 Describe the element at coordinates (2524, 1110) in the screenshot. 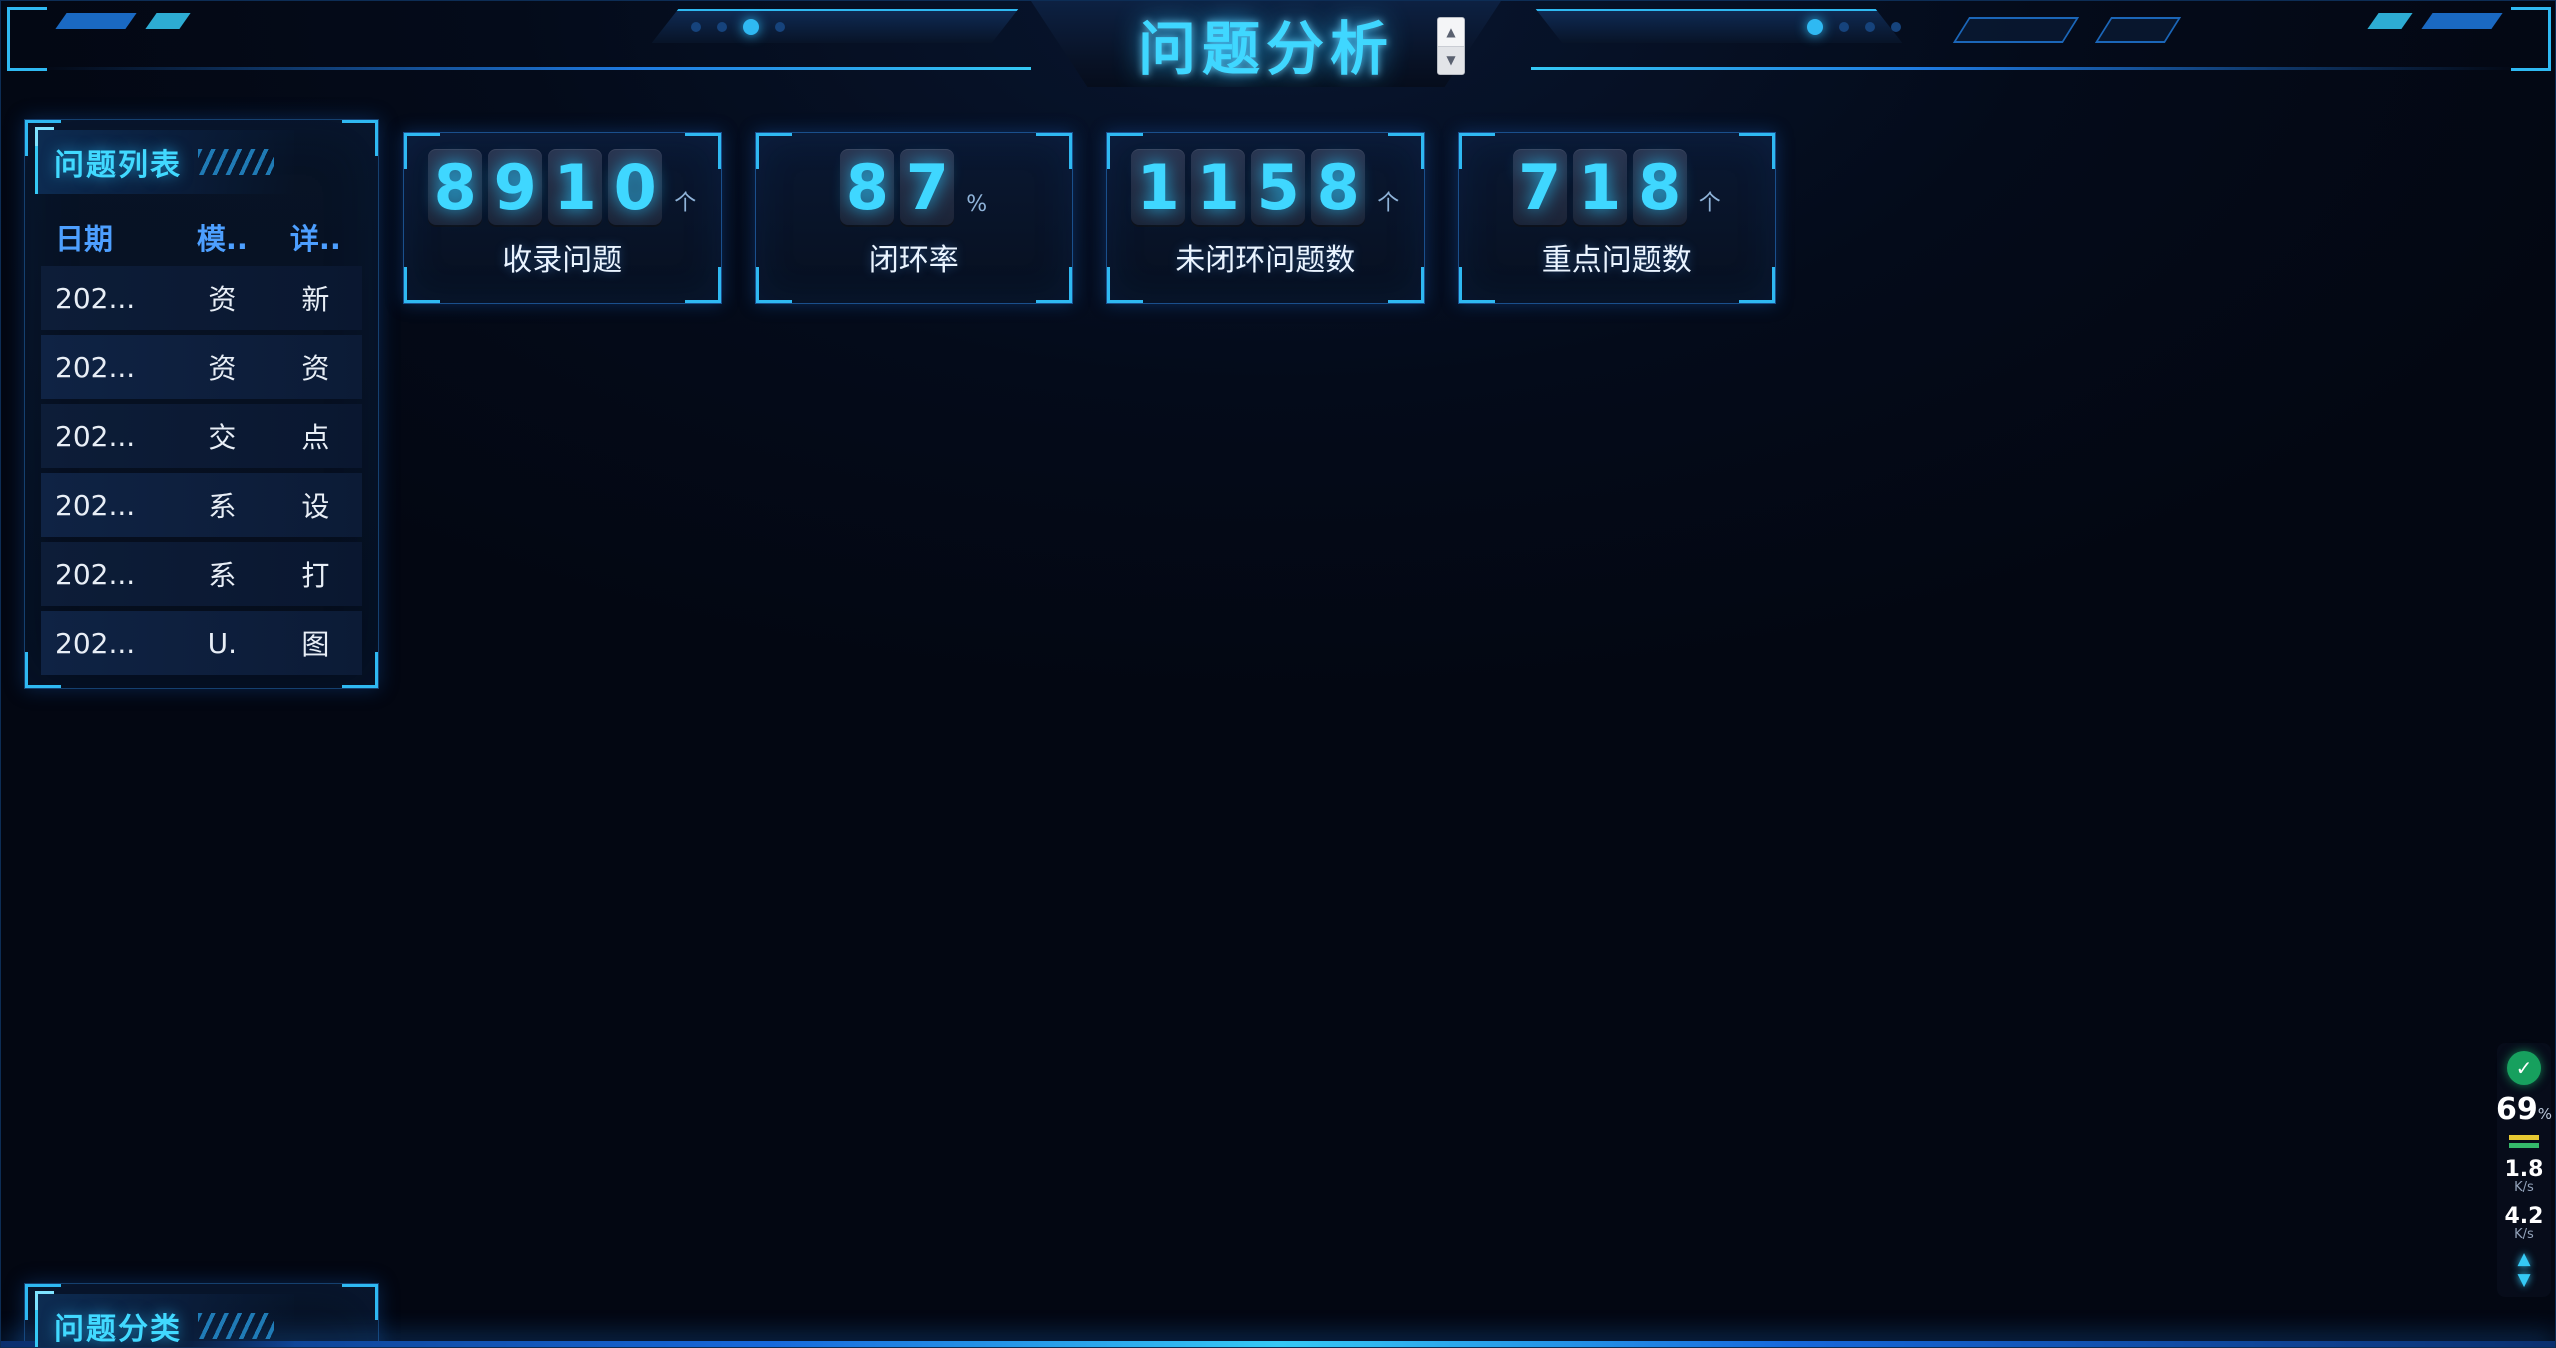

I see `monitor-percent: 69%` at that location.